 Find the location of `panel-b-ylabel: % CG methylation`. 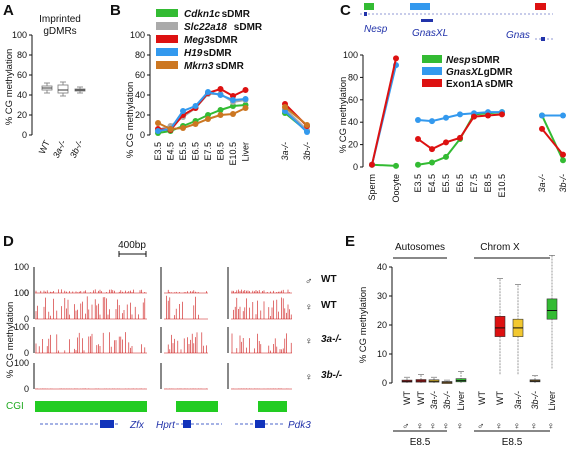

panel-b-ylabel: % CG methylation is located at coordinates (130, 120).